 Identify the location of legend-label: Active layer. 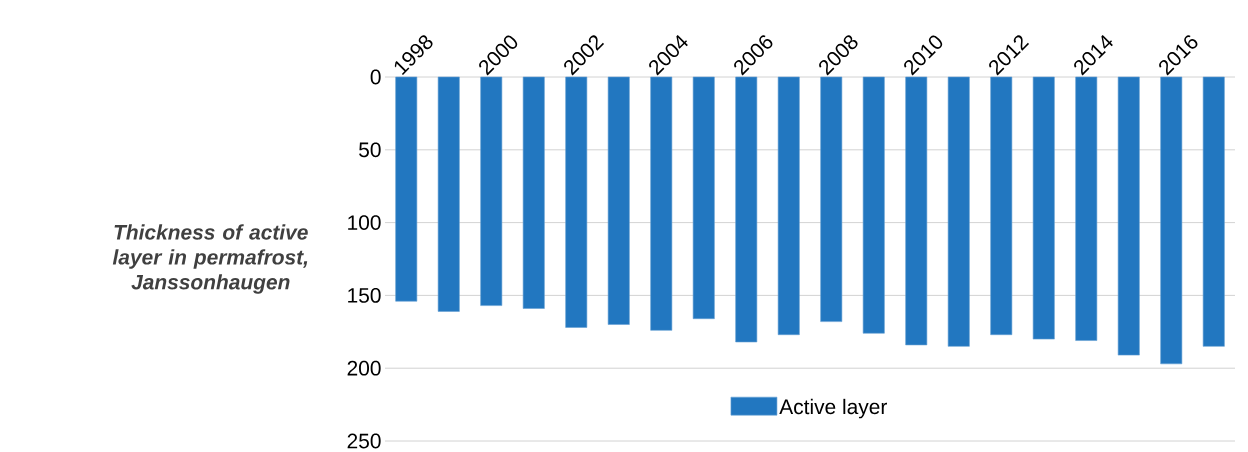
(833, 408).